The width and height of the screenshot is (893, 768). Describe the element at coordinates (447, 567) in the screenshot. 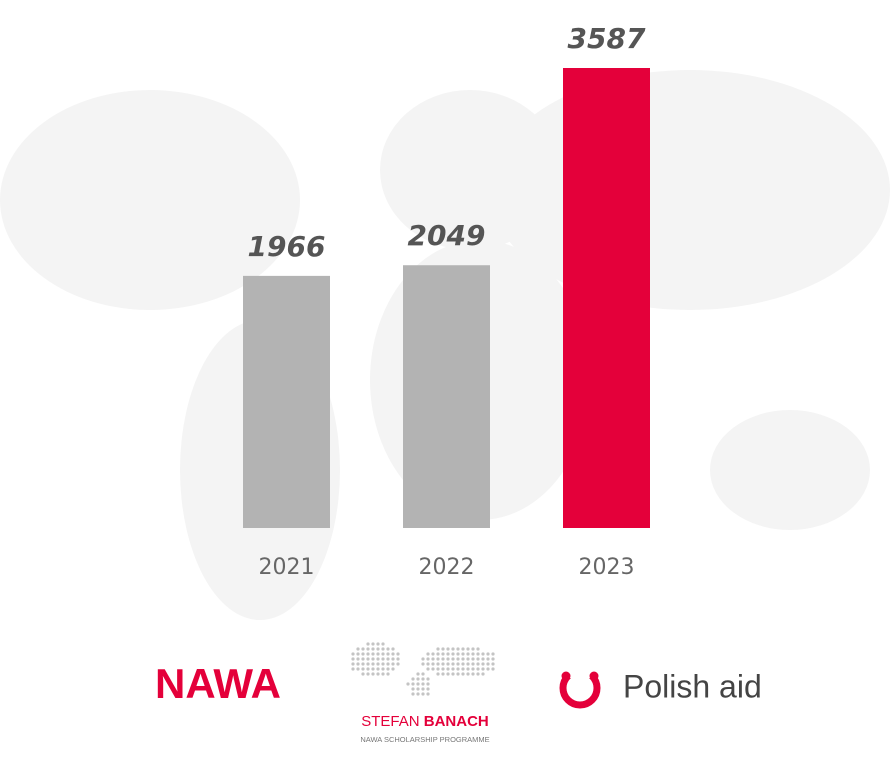

I see `x-tick-label: 2022` at that location.